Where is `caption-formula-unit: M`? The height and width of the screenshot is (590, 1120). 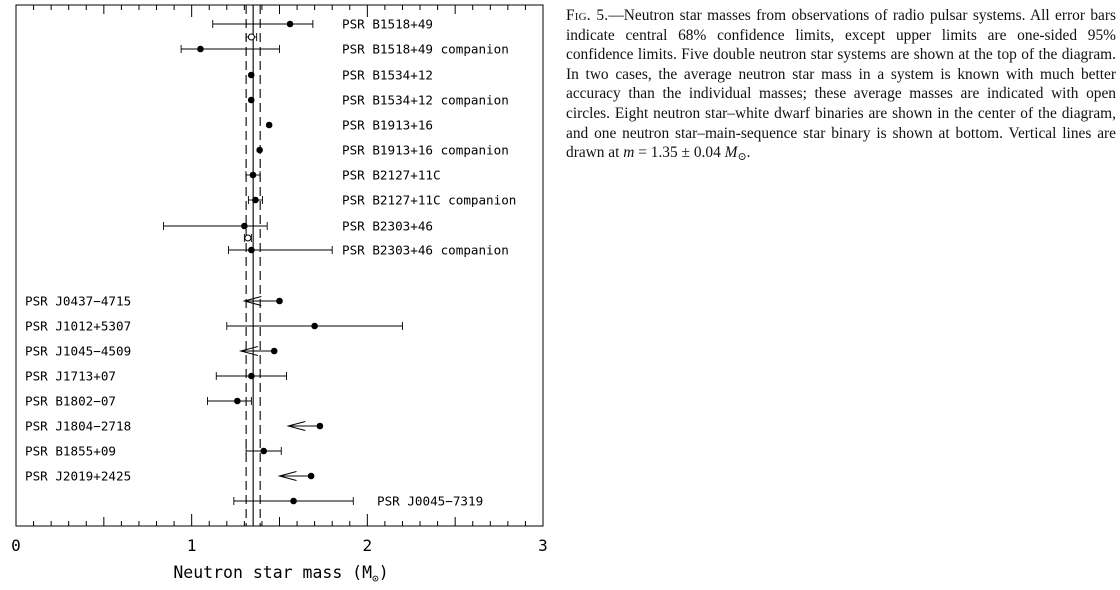 caption-formula-unit: M is located at coordinates (731, 153).